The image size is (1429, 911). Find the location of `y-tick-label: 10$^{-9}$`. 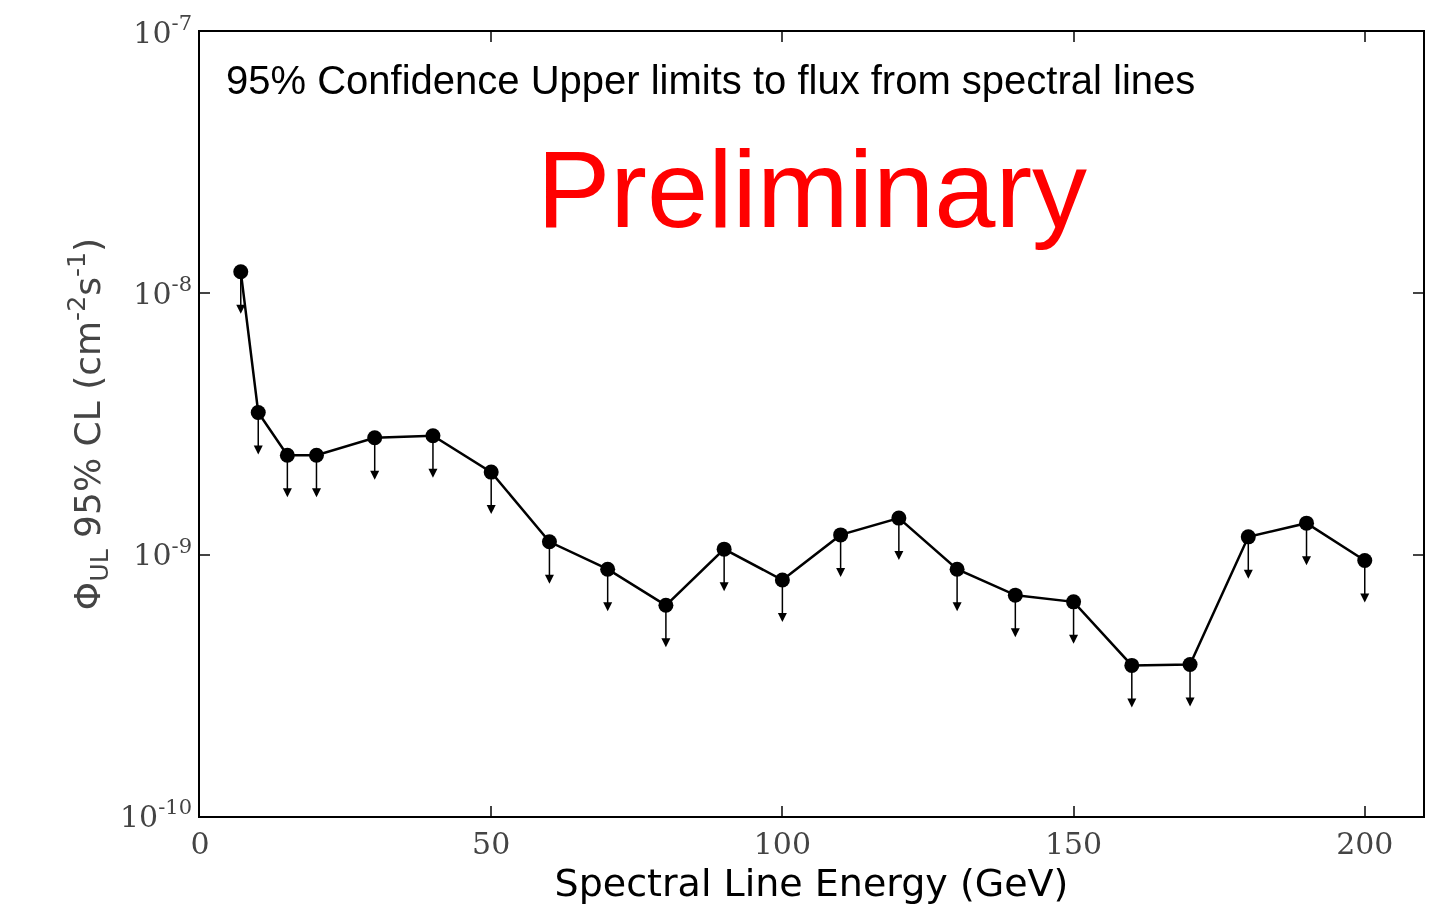

y-tick-label: 10$^{-9}$ is located at coordinates (162, 553).